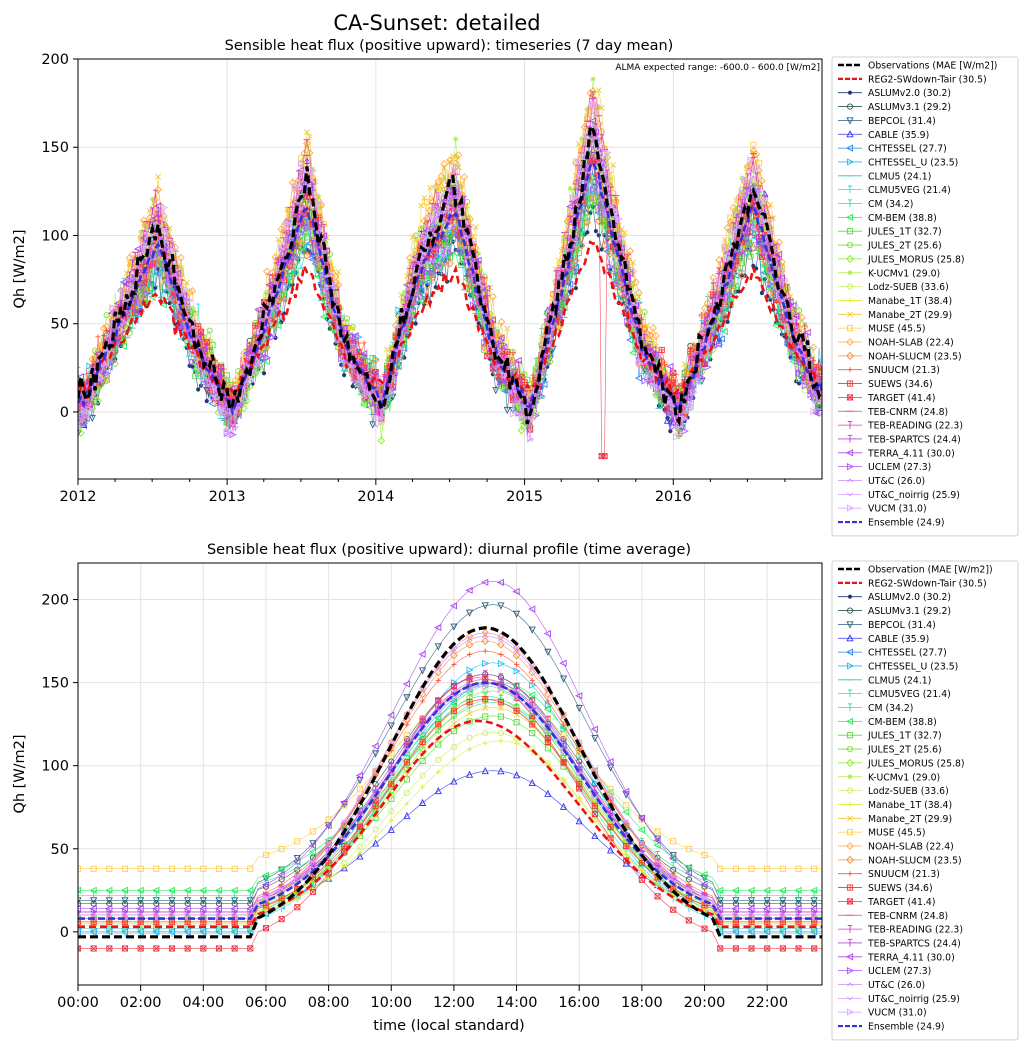  I want to click on figure-suptitle: CA-Sunset: detailed, so click(436, 23).